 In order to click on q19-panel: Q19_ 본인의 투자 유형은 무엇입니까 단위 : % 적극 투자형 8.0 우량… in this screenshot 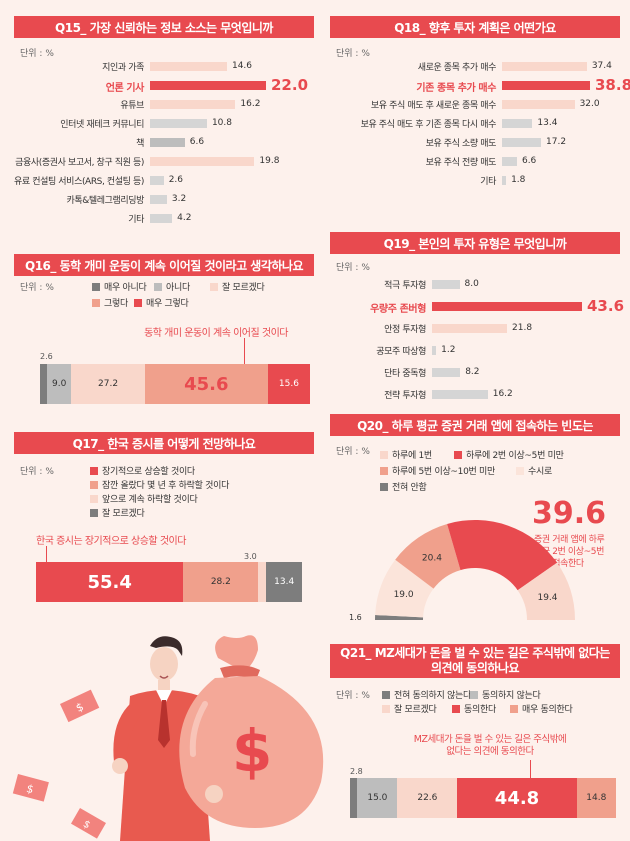, I will do `click(477, 317)`.